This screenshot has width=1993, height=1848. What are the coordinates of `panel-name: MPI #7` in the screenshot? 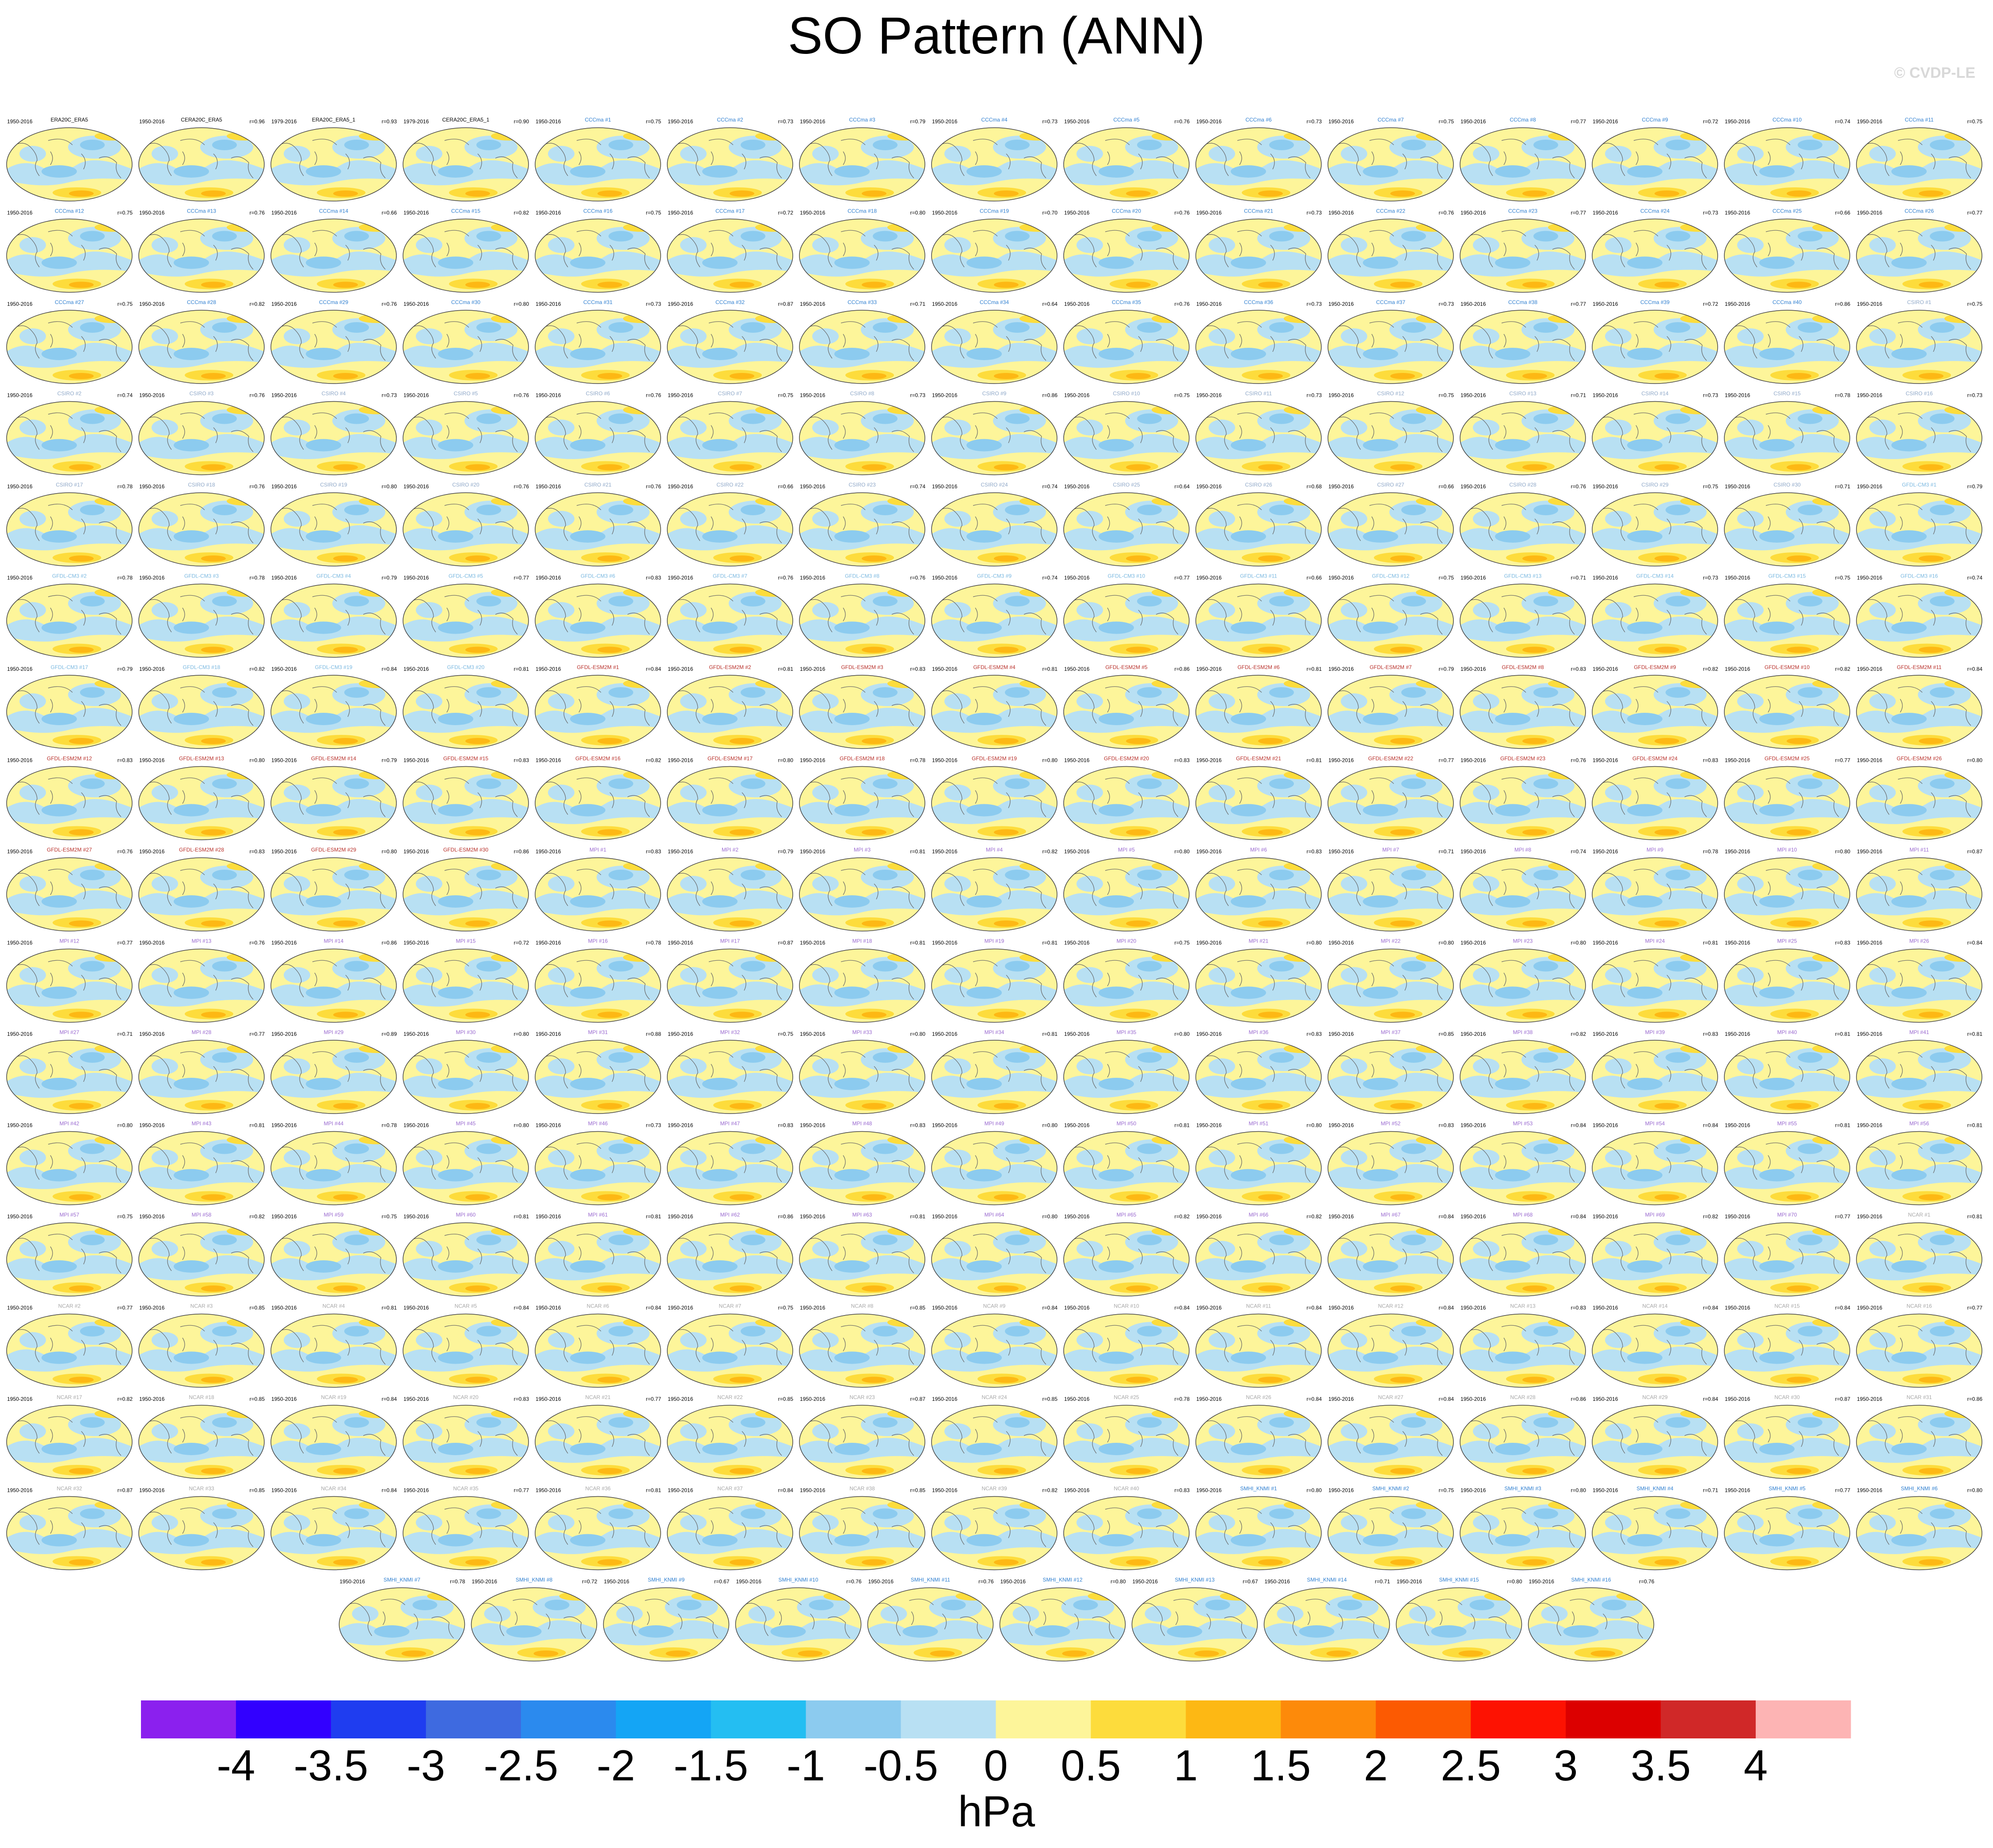 It's located at (1390, 850).